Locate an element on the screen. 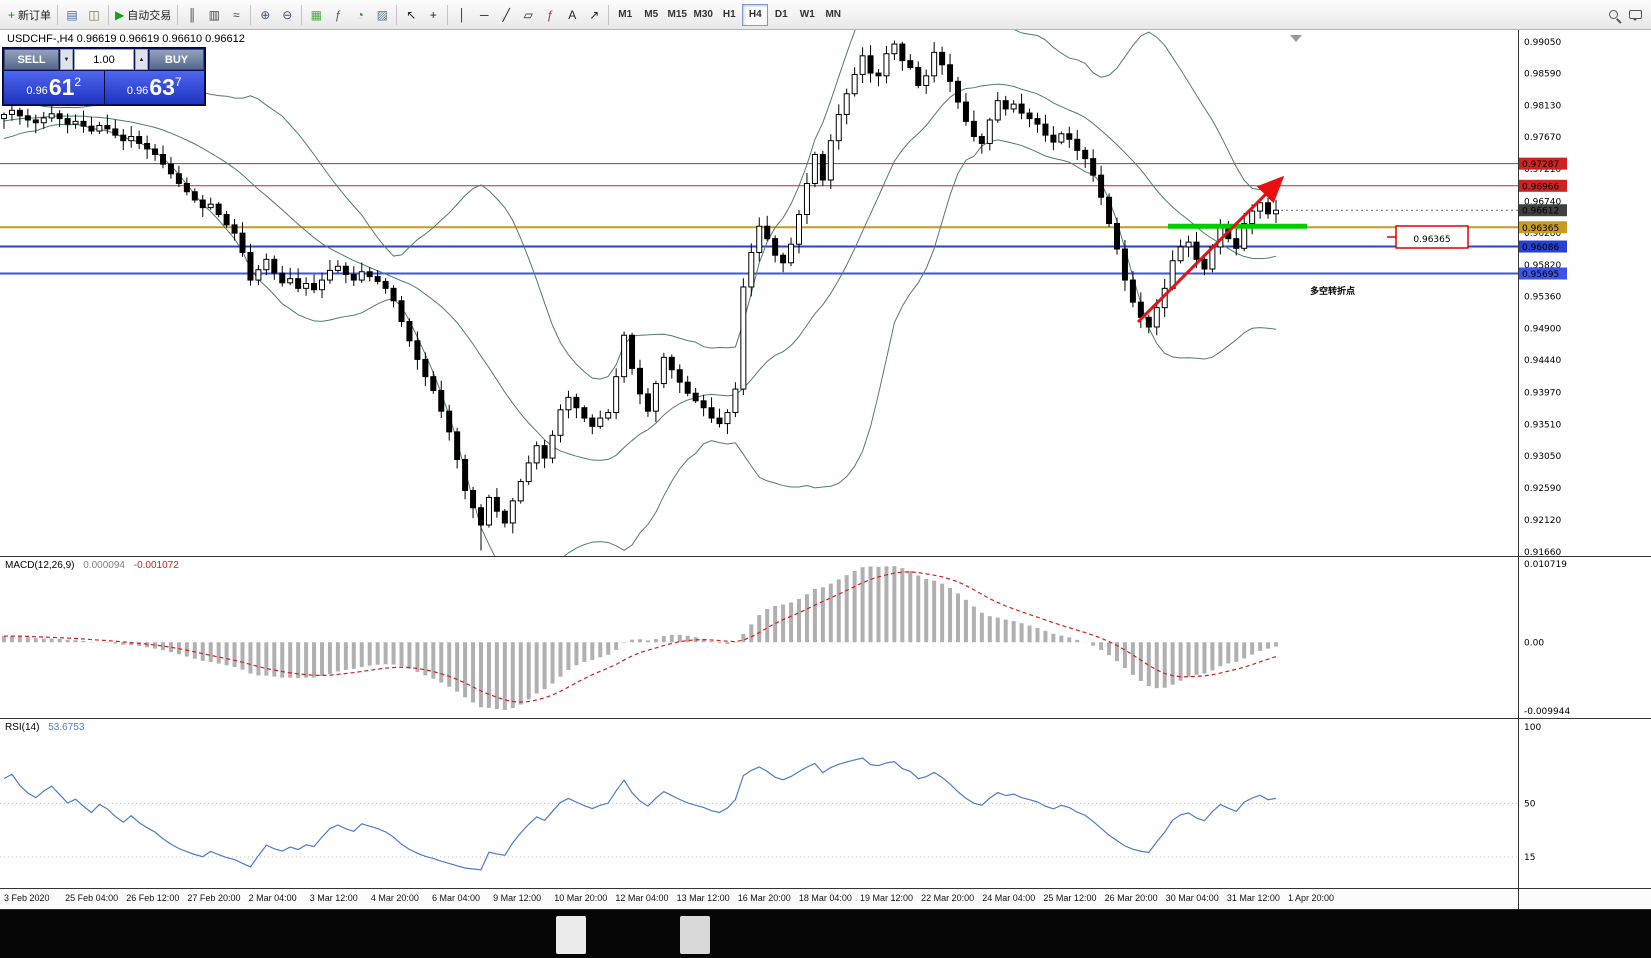  timeframe-m5-button: M5 is located at coordinates (651, 15).